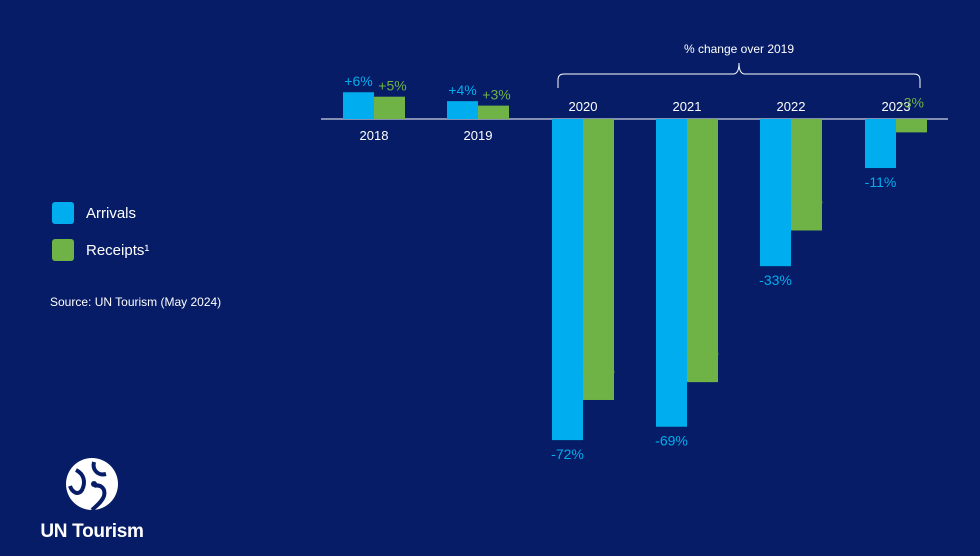 The width and height of the screenshot is (980, 556). Describe the element at coordinates (92, 485) in the screenshot. I see `globe-icon` at that location.